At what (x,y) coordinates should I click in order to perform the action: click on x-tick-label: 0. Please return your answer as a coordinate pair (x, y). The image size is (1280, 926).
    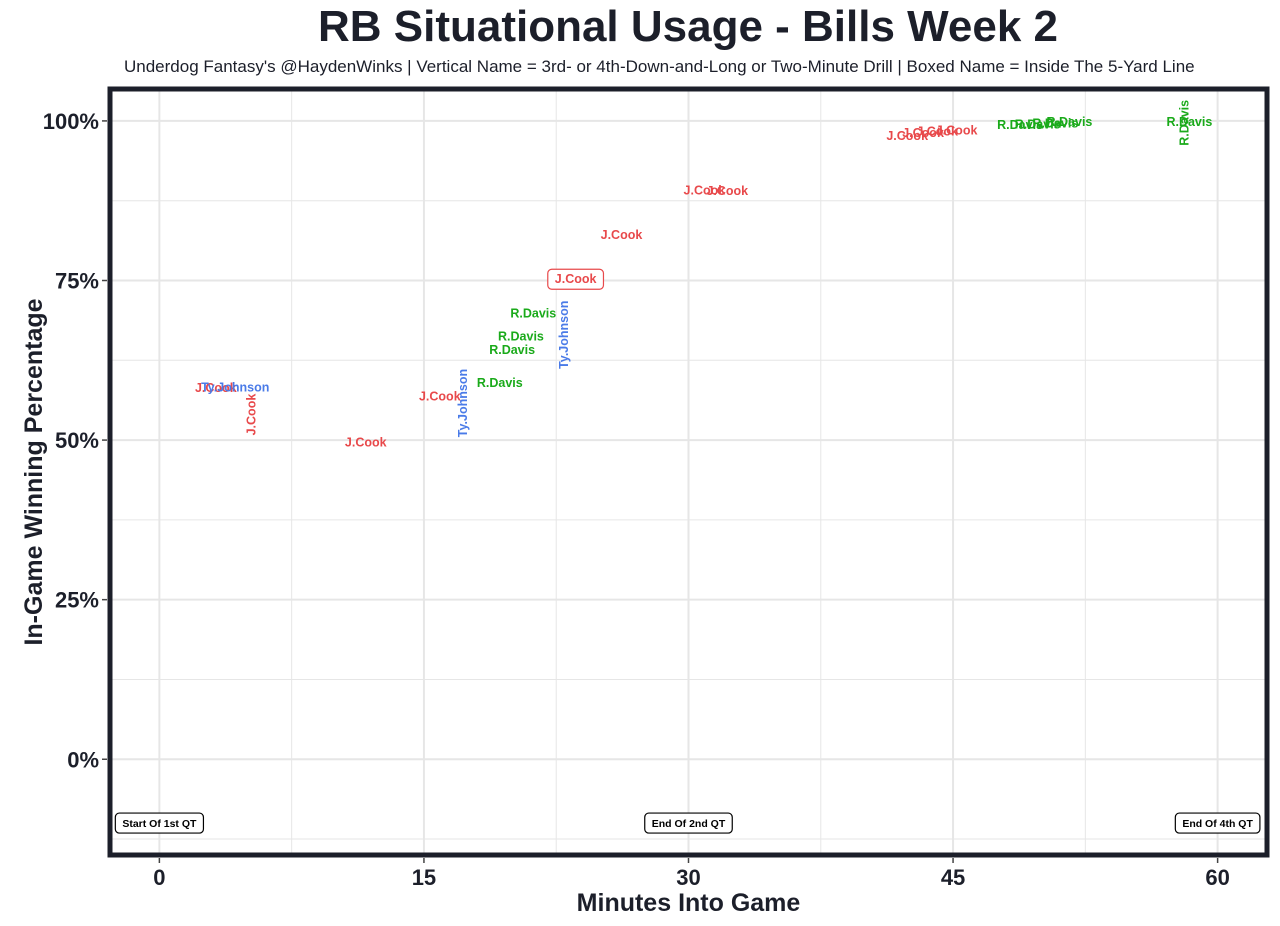
    Looking at the image, I should click on (159, 877).